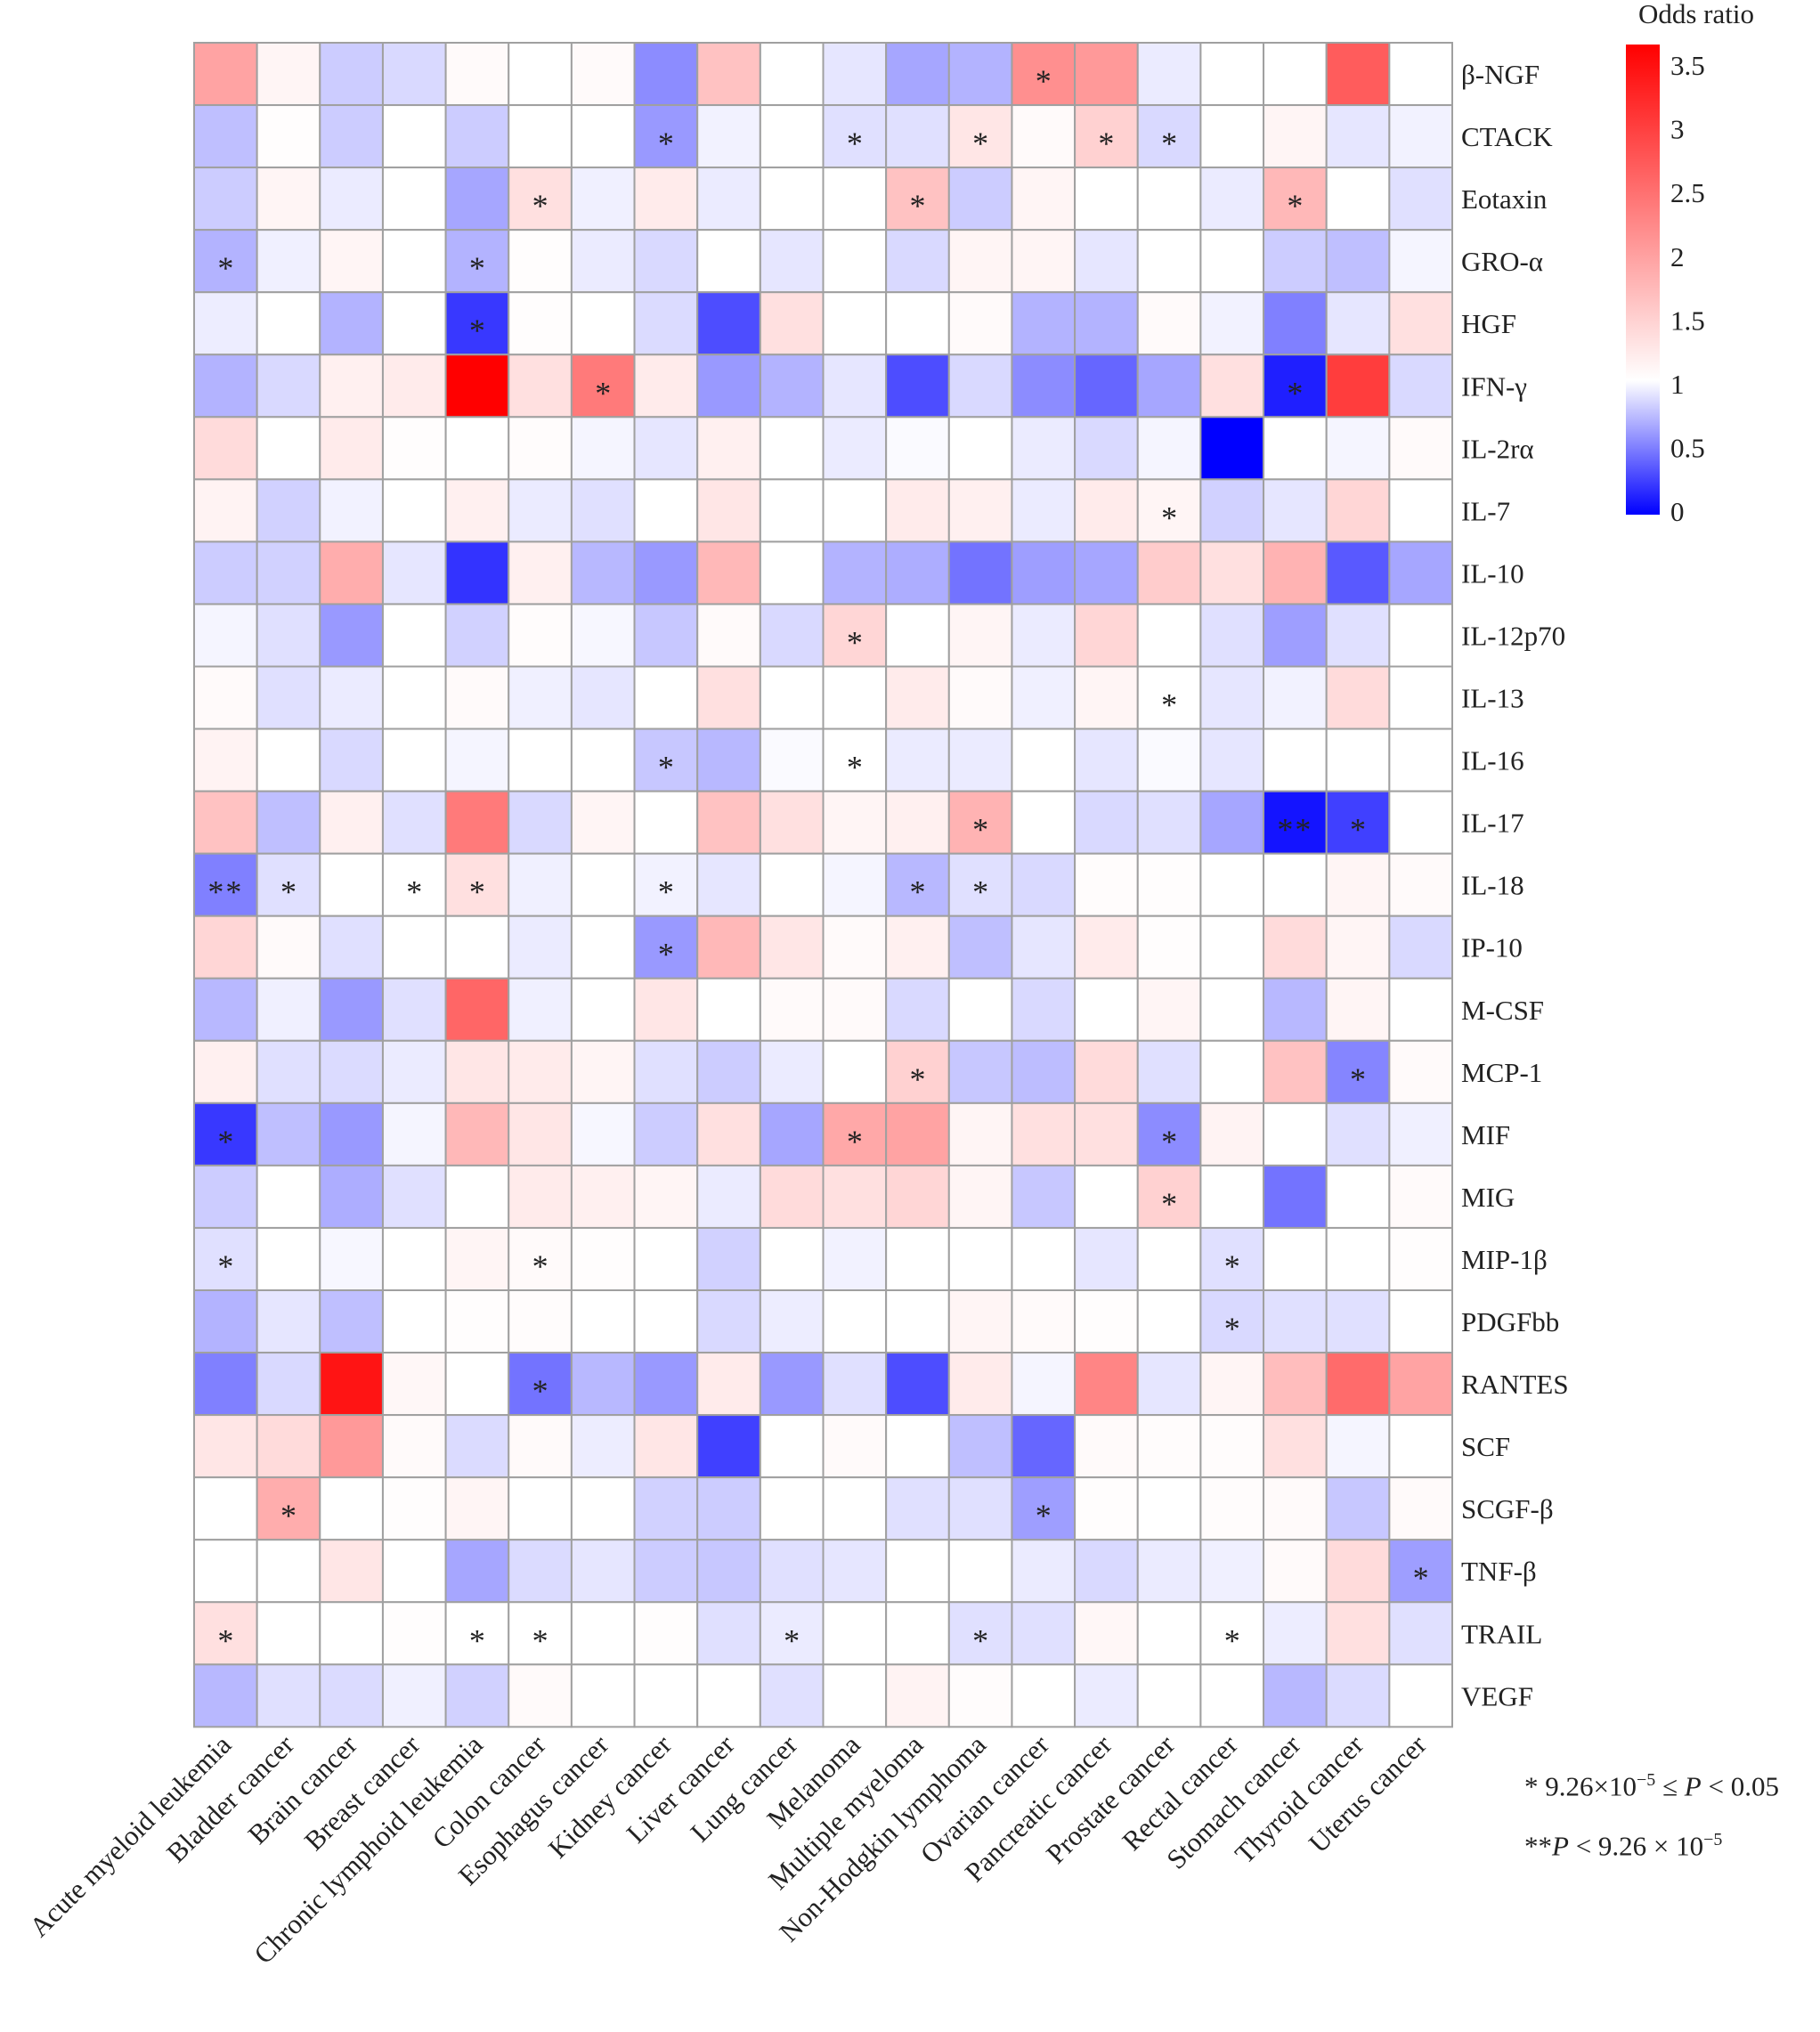 The height and width of the screenshot is (2032, 1820). What do you see at coordinates (1497, 448) in the screenshot?
I see `y-tick-label: IL-2rα` at bounding box center [1497, 448].